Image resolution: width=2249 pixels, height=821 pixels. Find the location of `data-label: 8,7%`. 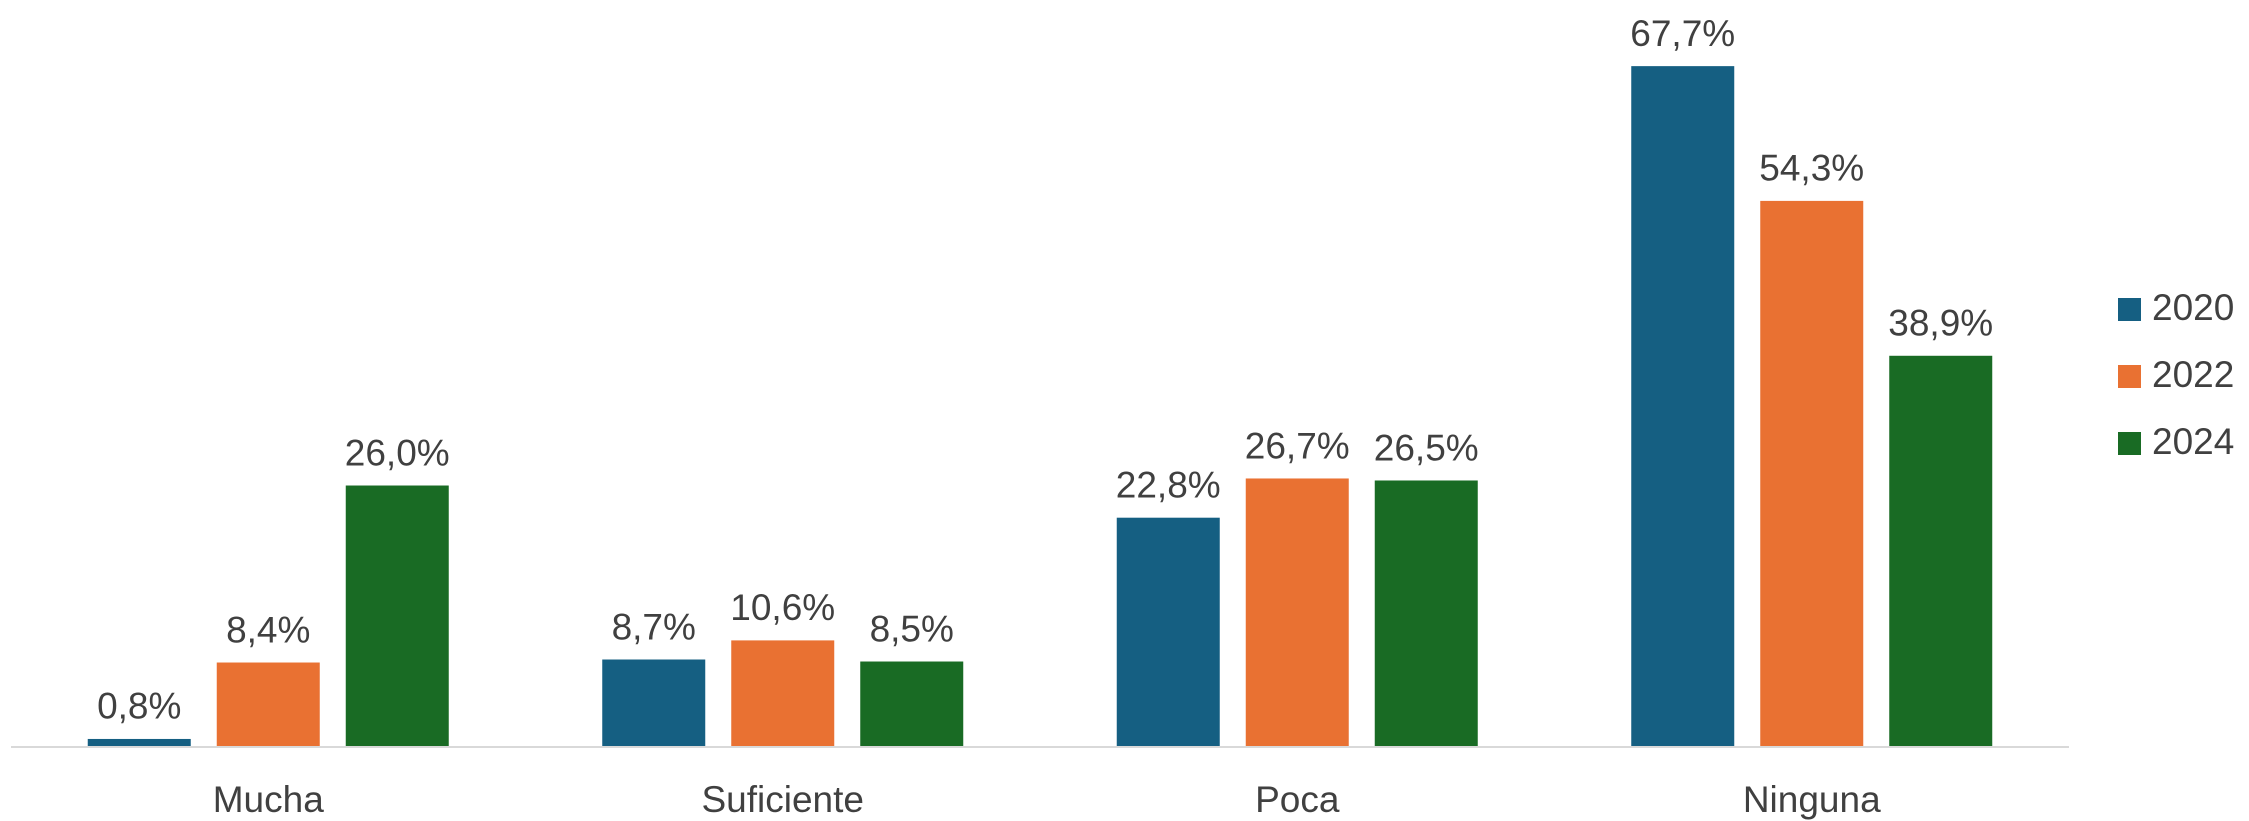

data-label: 8,7% is located at coordinates (654, 626).